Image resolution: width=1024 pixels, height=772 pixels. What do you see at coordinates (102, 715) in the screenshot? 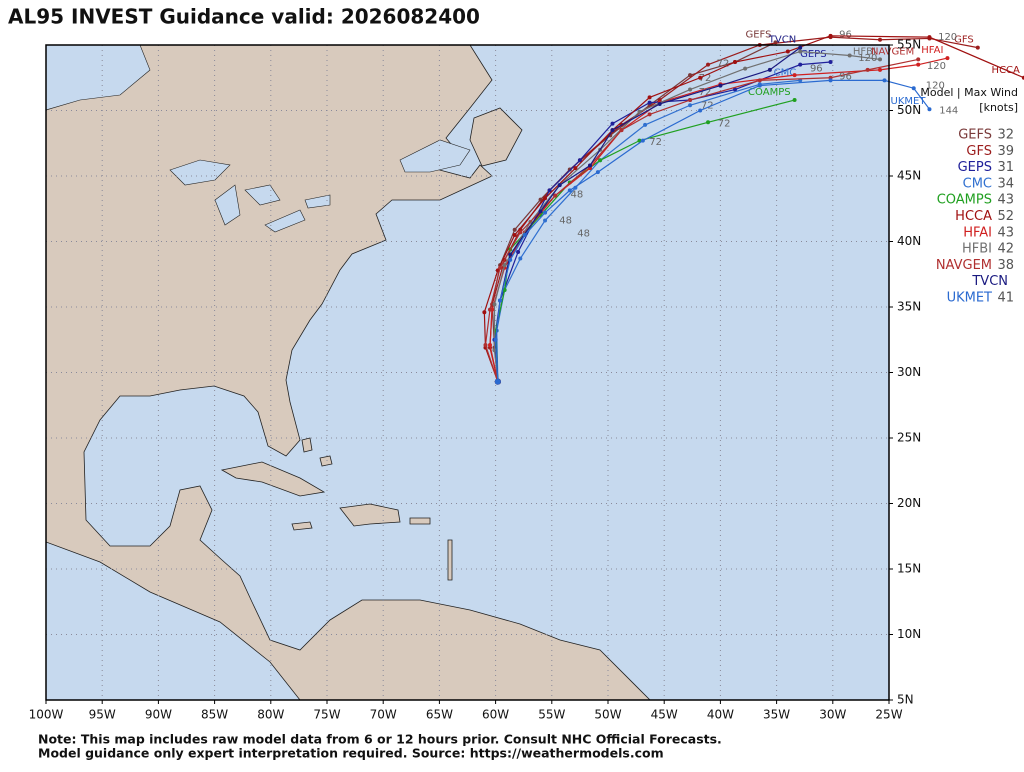
I see `x-tick-label: 95W` at bounding box center [102, 715].